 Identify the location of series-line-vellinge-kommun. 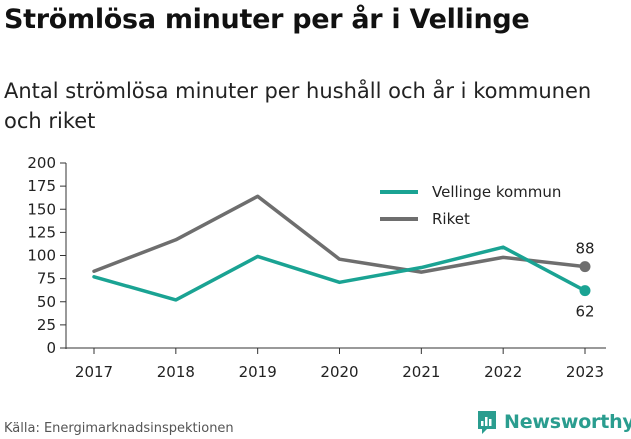
(339, 273).